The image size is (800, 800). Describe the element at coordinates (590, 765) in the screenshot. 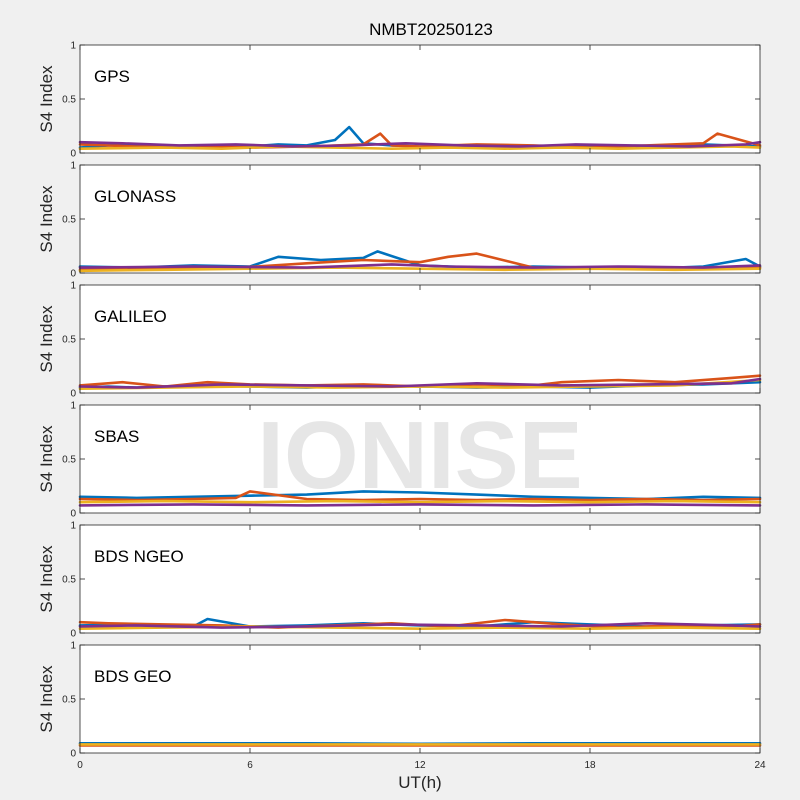

I see `x-tick-label: 18` at that location.